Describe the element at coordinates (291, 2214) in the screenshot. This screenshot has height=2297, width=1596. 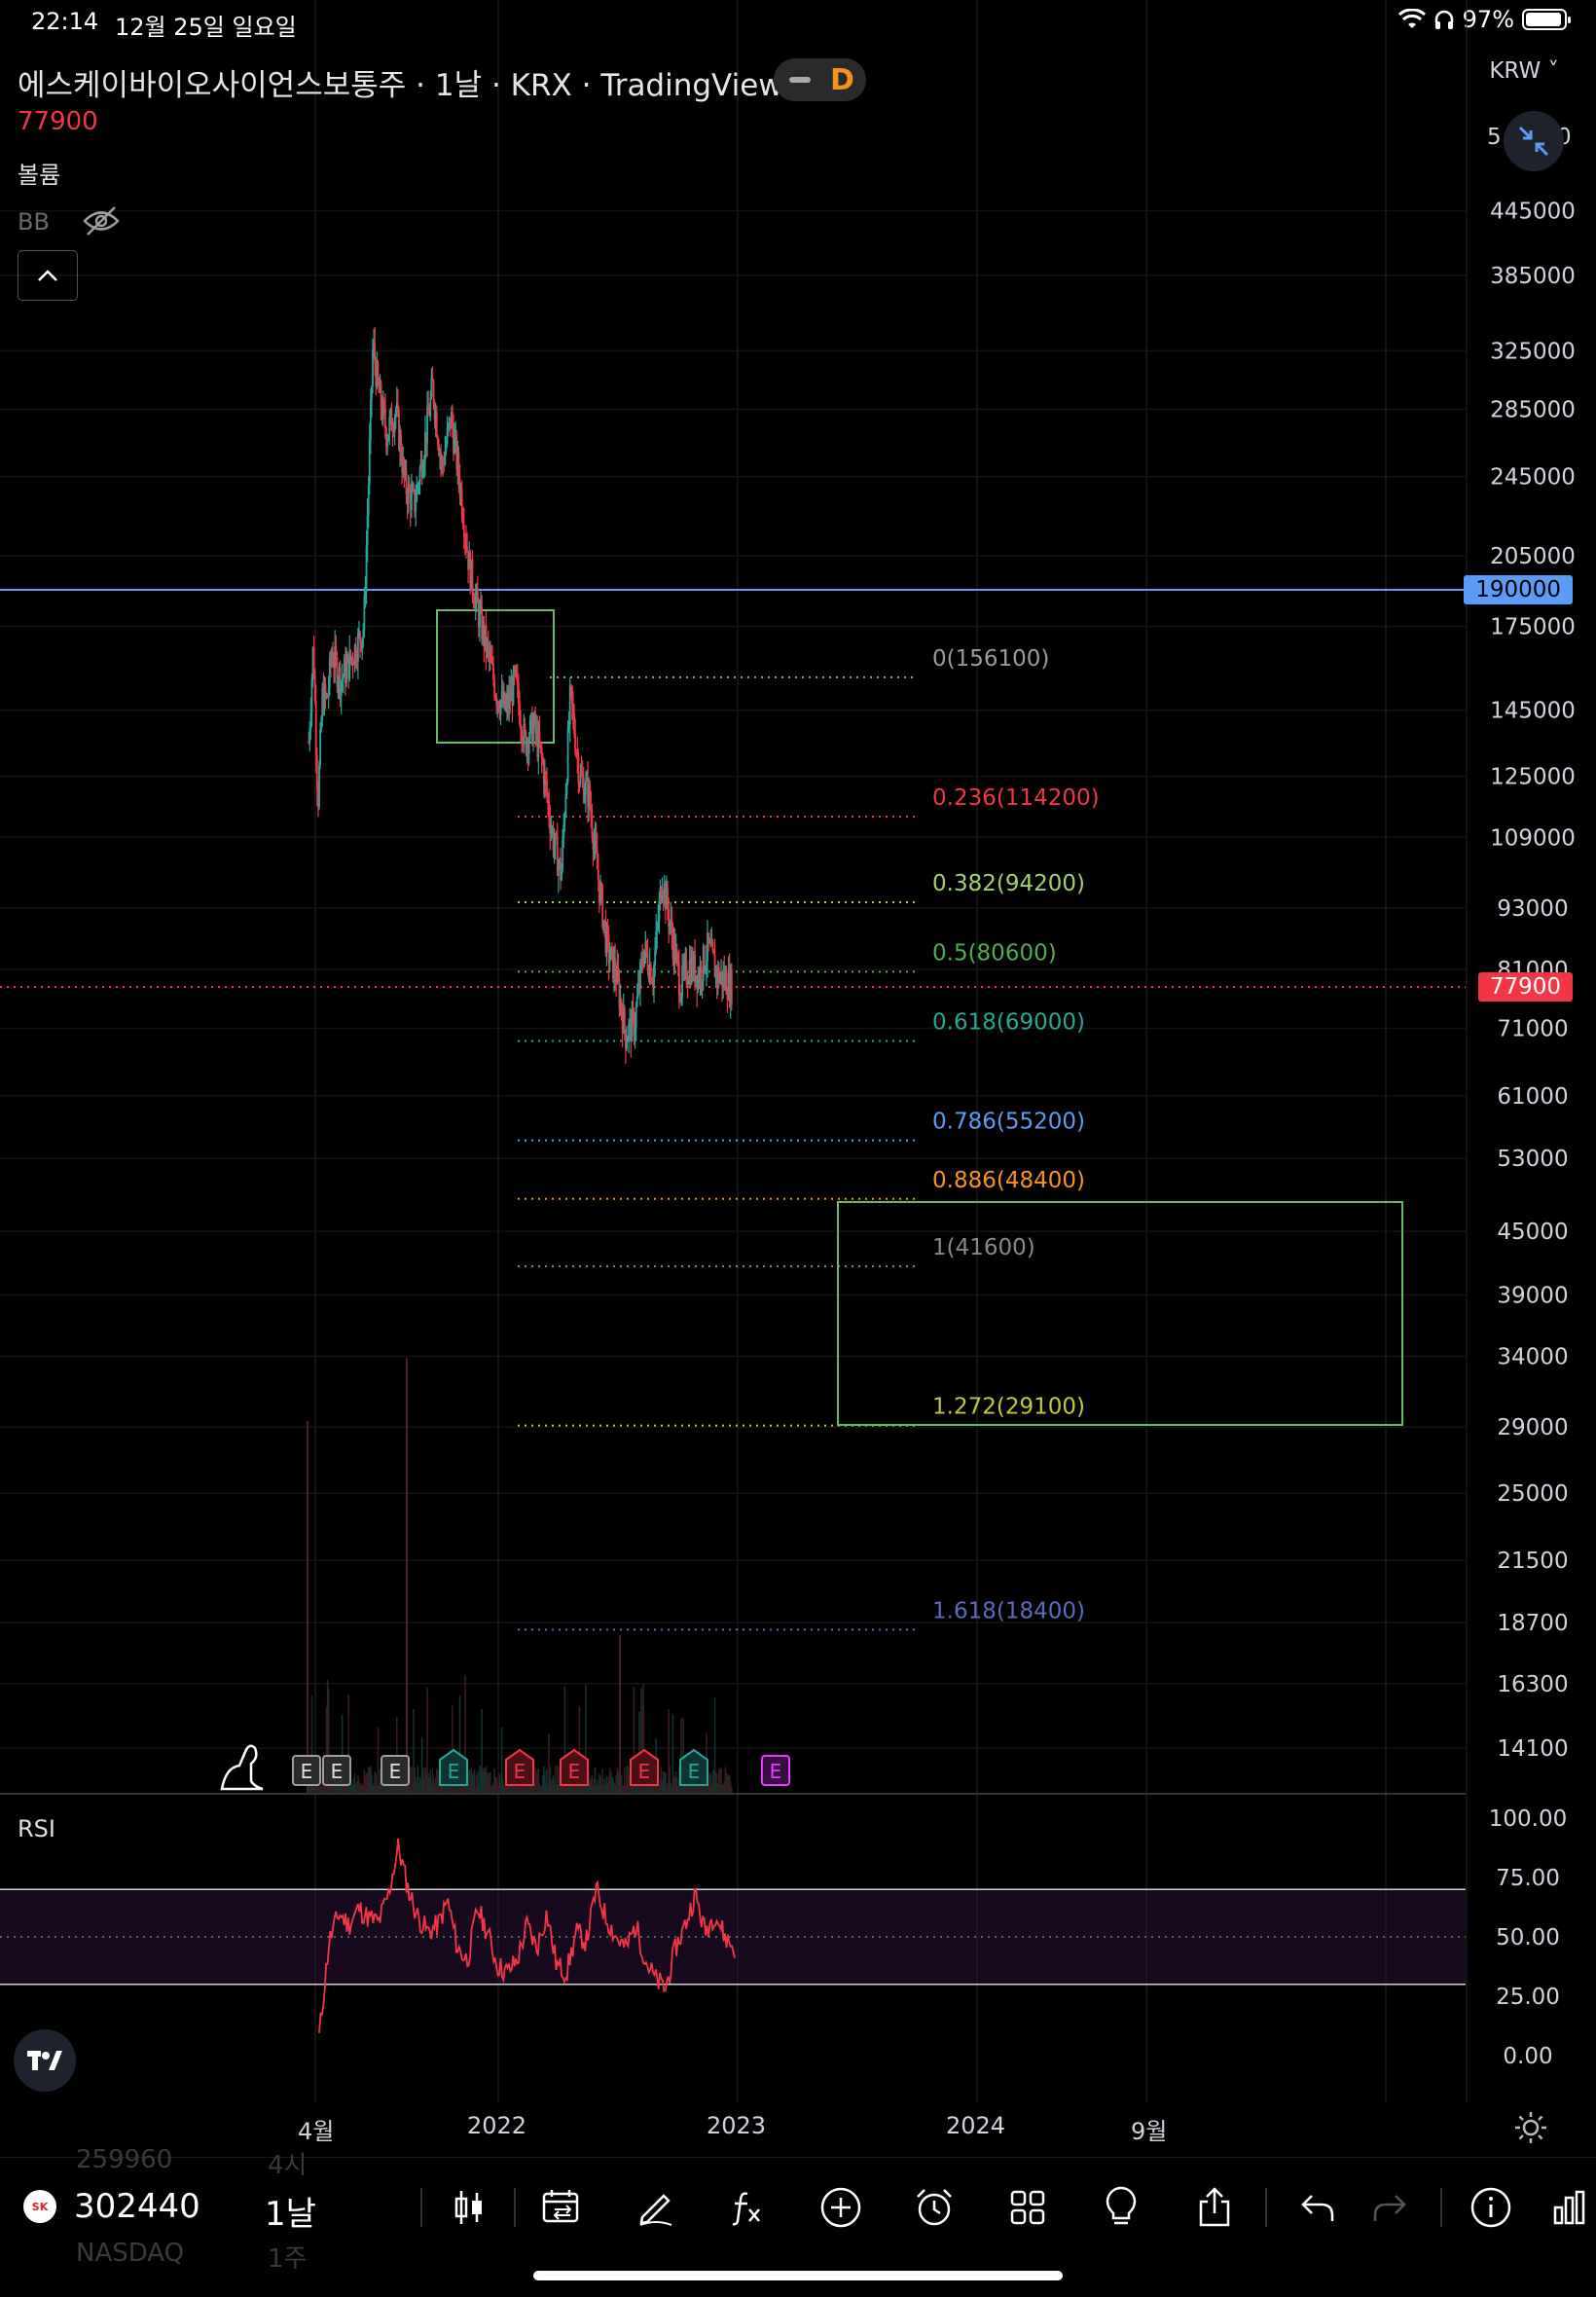
I see `interval-selector: 1날` at that location.